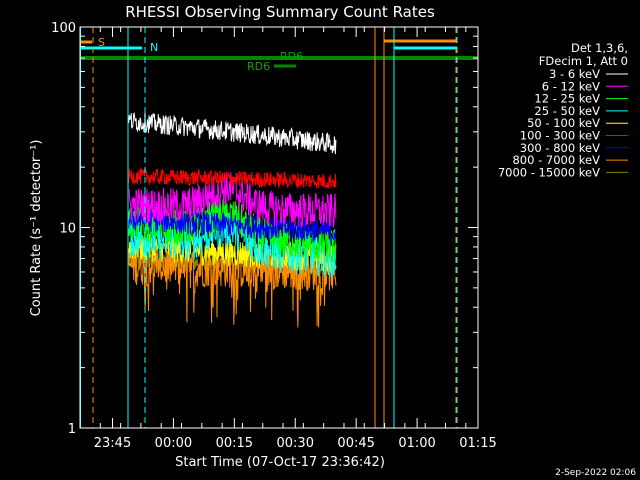  What do you see at coordinates (567, 99) in the screenshot?
I see `legend-label-2: 12 - 25 keV` at bounding box center [567, 99].